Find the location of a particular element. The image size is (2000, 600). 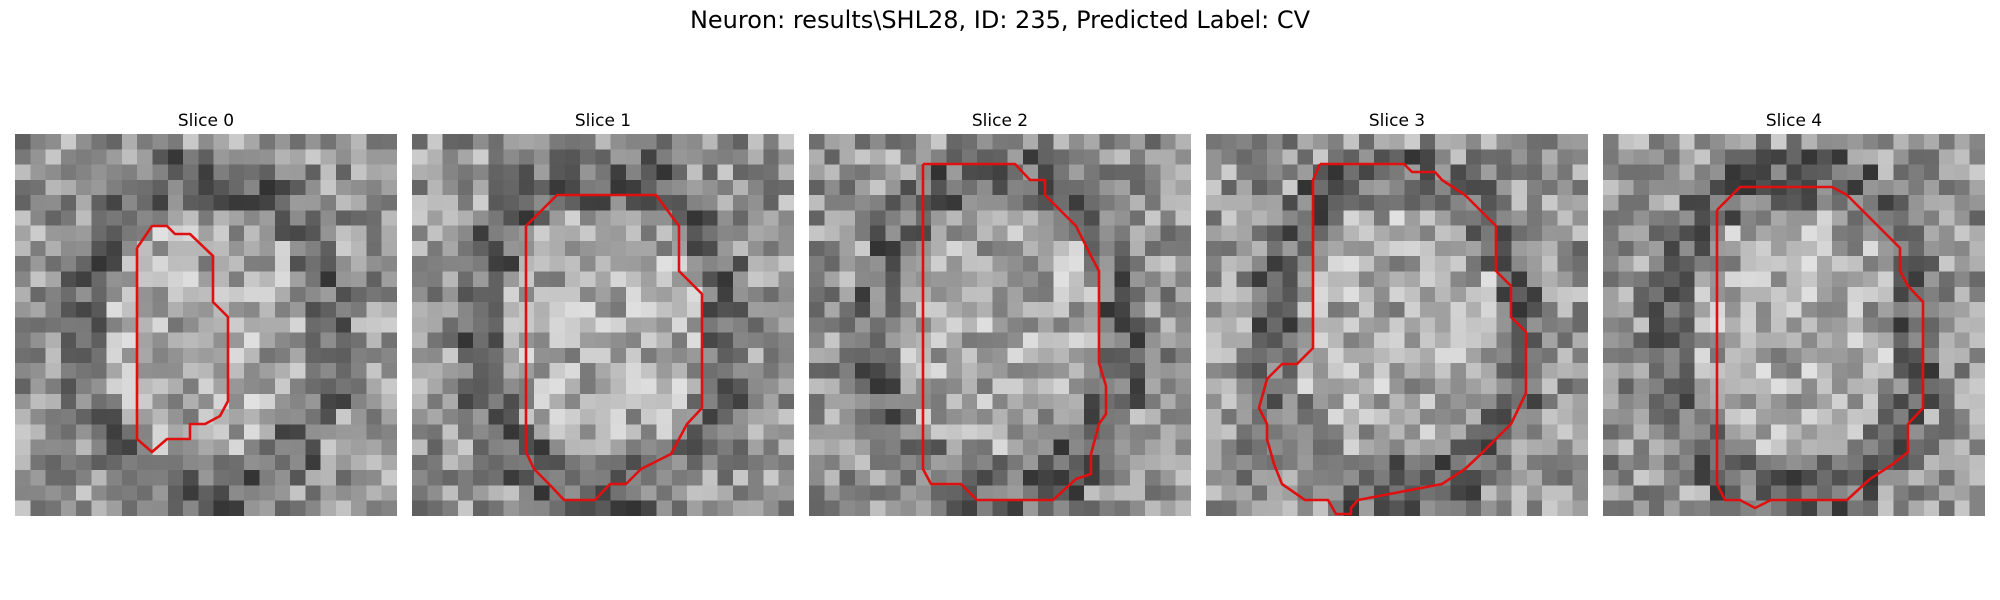

slice-panel-2: Slice 2 is located at coordinates (1000, 312).